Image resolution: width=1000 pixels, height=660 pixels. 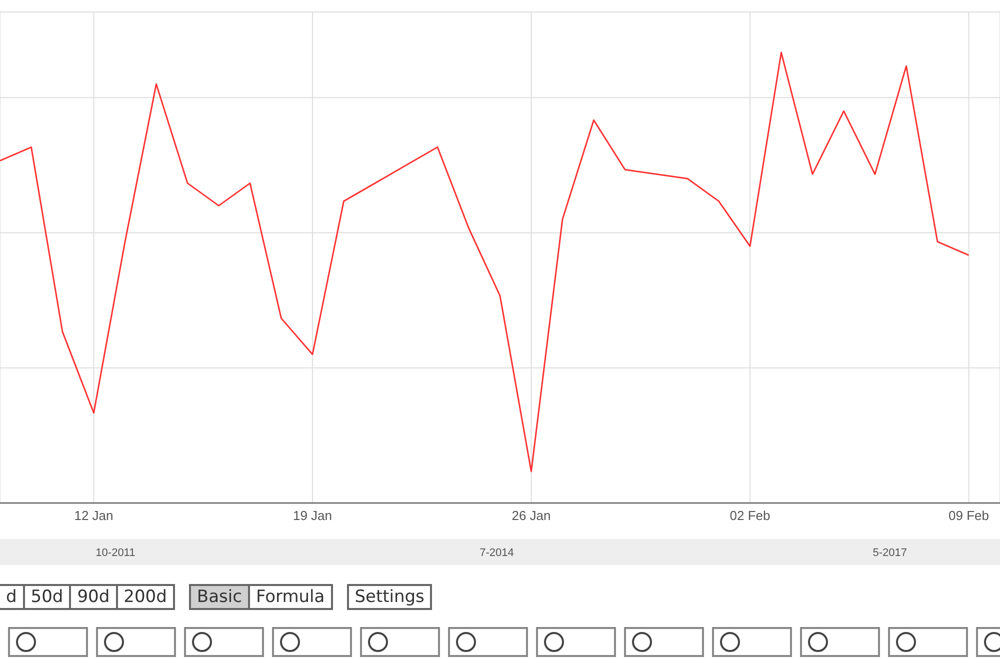 I want to click on x-tick-label: 19 Jan, so click(x=312, y=516).